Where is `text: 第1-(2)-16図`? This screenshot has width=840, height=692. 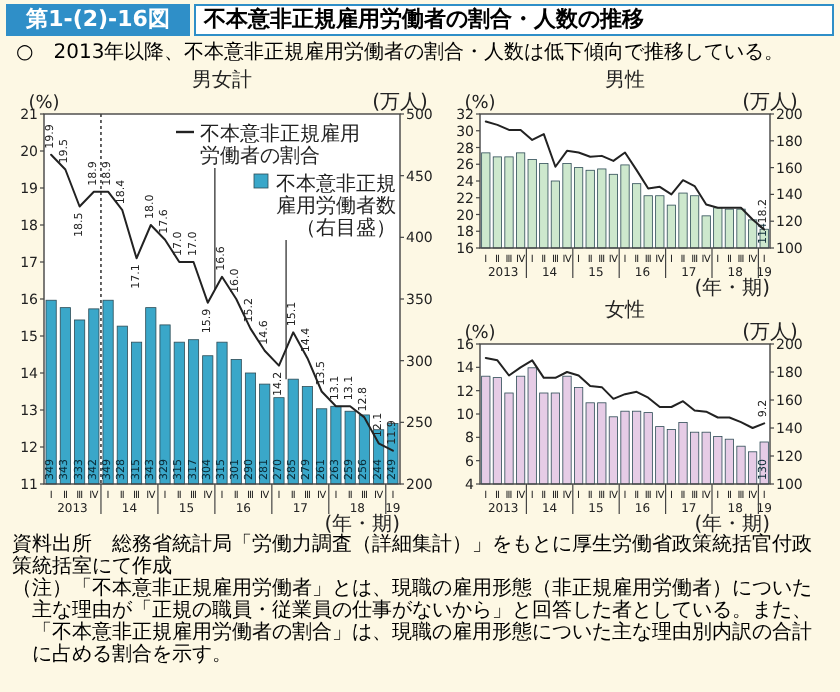
text: 第1-(2)-16図 is located at coordinates (98, 20).